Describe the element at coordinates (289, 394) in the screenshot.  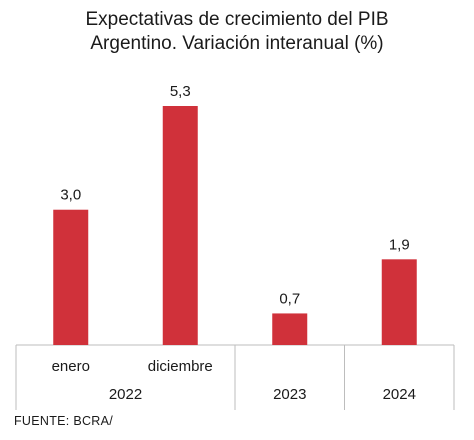
I see `group-label-1: 2023` at that location.